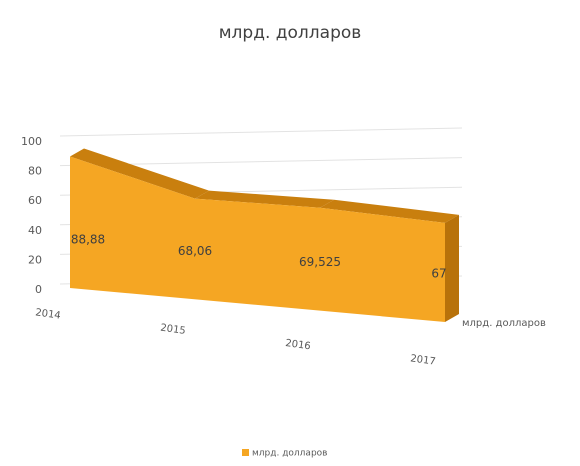 This screenshot has height=466, width=580. Describe the element at coordinates (452, 268) in the screenshot. I see `area-side` at that location.